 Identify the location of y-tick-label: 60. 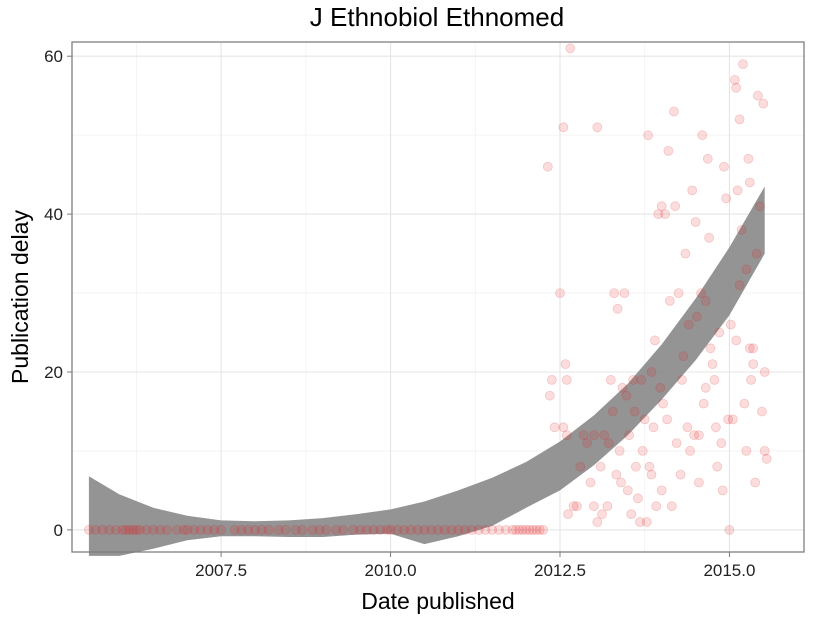
(53, 56).